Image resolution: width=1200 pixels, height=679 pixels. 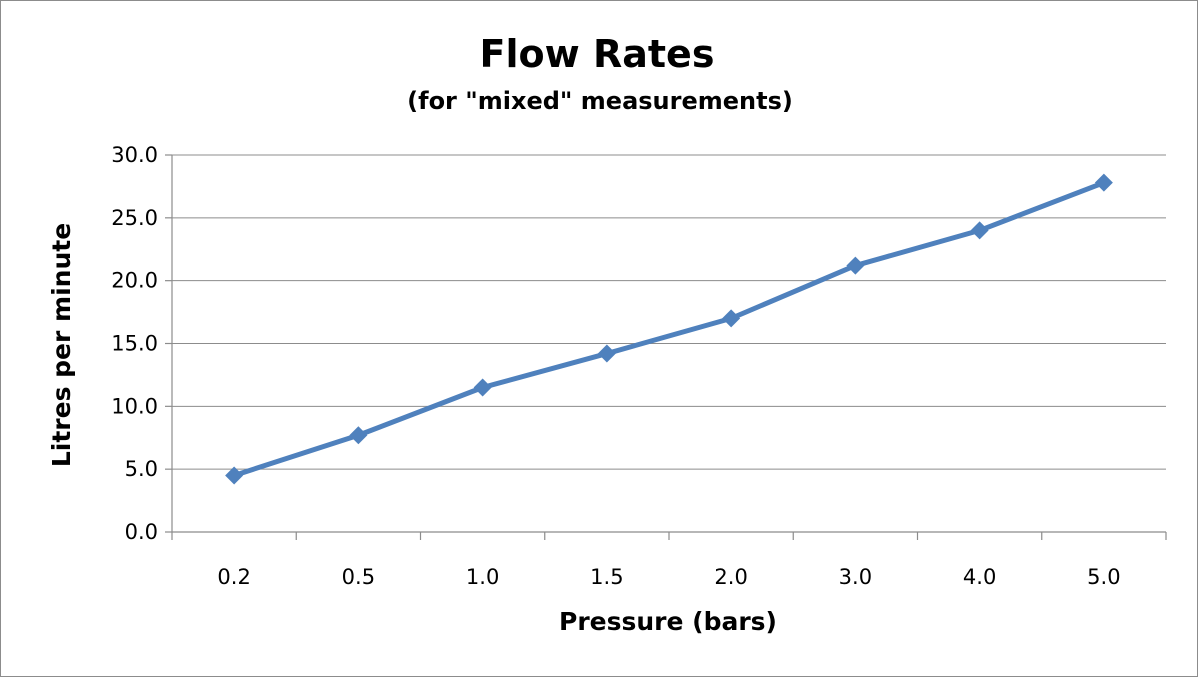 I want to click on x-tick-label-0: 0.2, so click(x=233, y=577).